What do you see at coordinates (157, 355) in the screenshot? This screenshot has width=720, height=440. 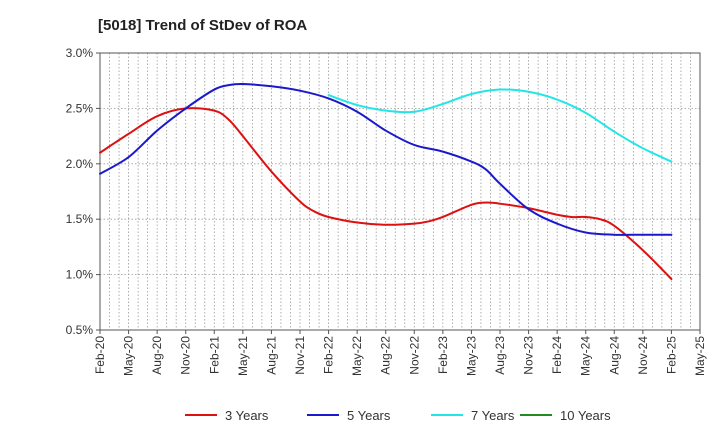 I see `x-tick-label: Aug-20` at bounding box center [157, 355].